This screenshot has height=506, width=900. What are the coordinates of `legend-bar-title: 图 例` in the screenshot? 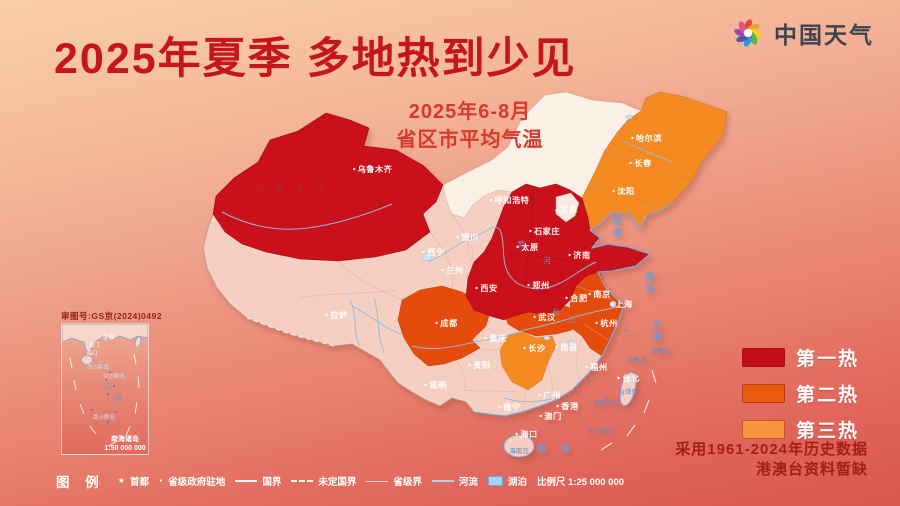 It's located at (80, 482).